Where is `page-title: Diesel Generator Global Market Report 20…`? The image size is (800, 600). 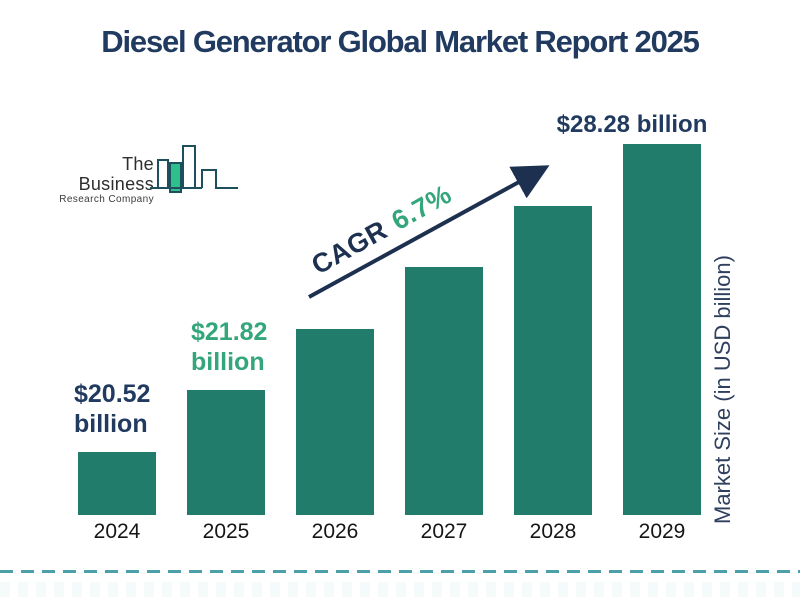 page-title: Diesel Generator Global Market Report 20… is located at coordinates (400, 41).